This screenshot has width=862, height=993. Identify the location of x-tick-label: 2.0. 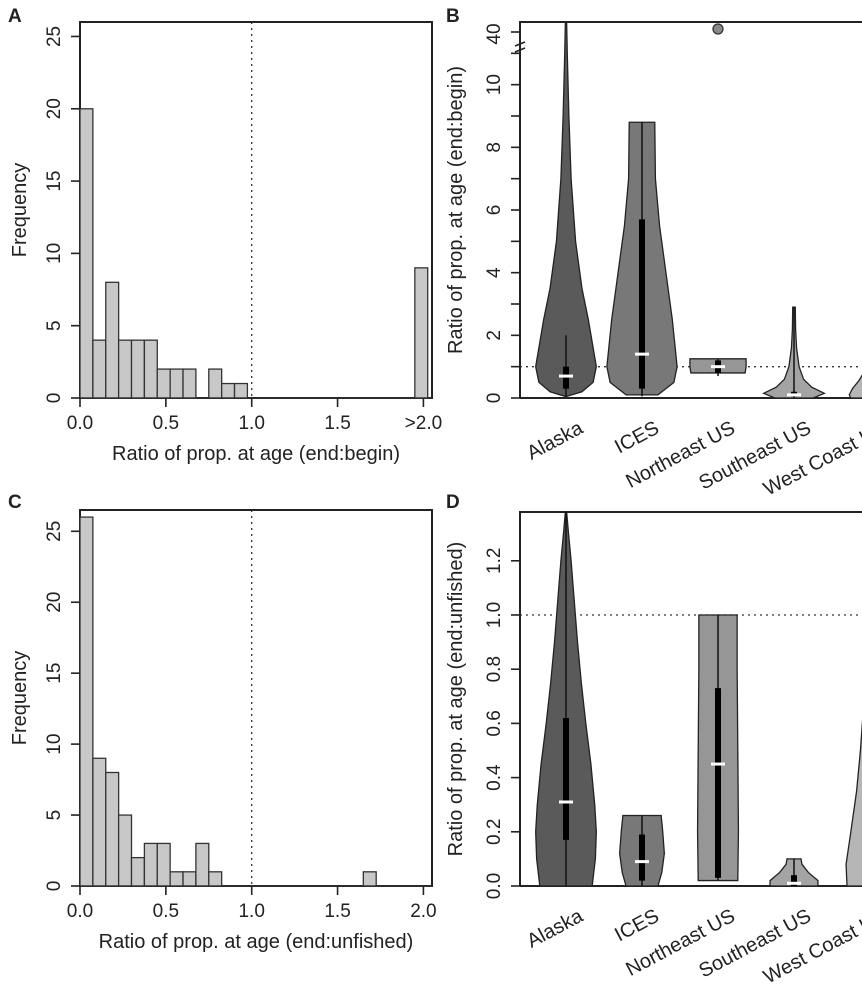
(423, 911).